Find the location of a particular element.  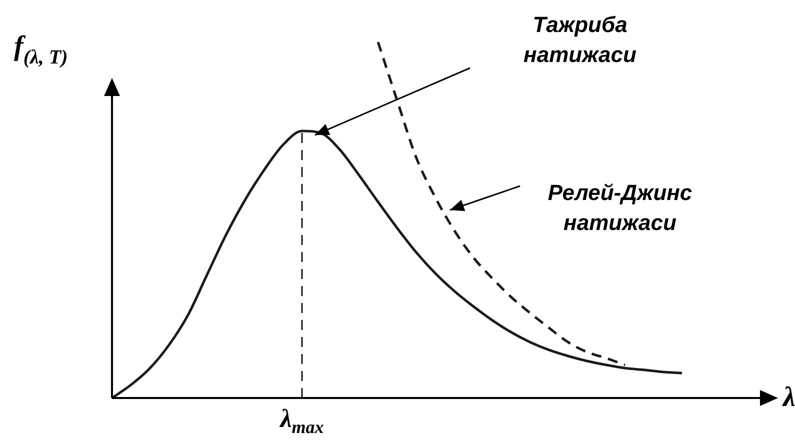

text: λ$_{max}$ is located at coordinates (302, 421).